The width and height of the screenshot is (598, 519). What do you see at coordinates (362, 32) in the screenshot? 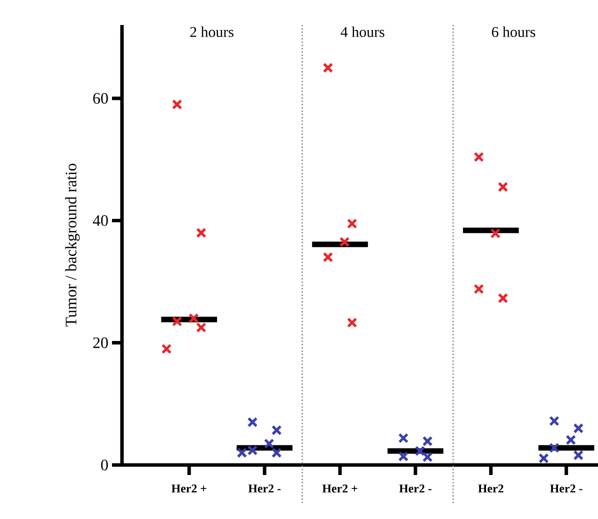
I see `annotation: 4 hours` at bounding box center [362, 32].